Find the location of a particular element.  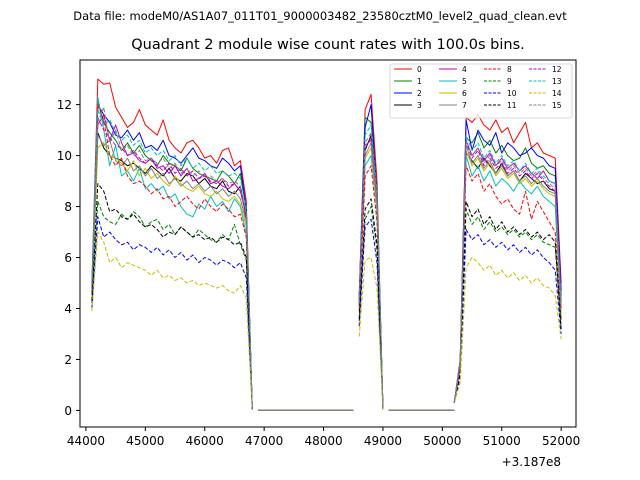

legend-label: 5 is located at coordinates (464, 81).